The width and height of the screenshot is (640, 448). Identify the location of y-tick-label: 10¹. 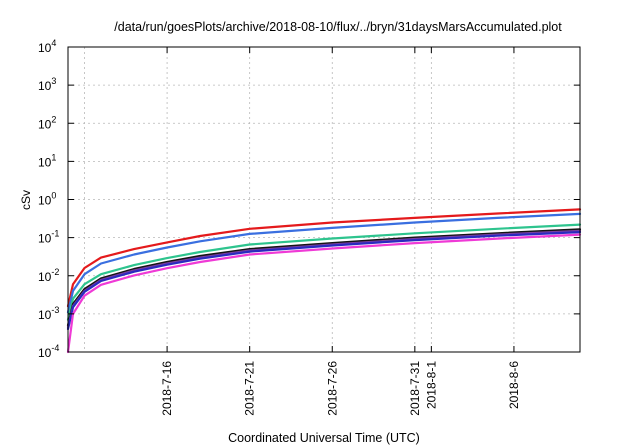
(47, 160).